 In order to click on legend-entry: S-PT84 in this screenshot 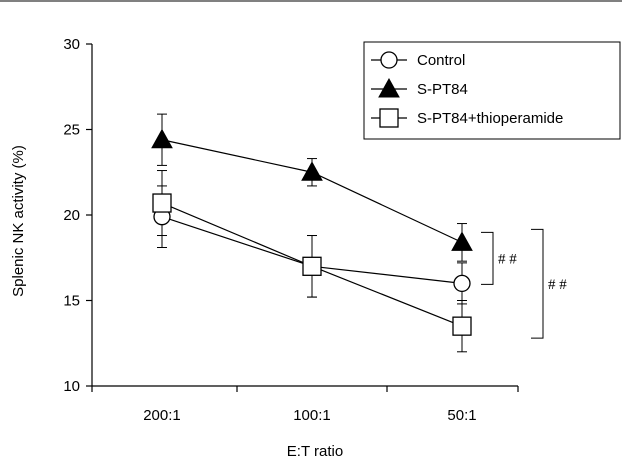, I will do `click(419, 87)`.